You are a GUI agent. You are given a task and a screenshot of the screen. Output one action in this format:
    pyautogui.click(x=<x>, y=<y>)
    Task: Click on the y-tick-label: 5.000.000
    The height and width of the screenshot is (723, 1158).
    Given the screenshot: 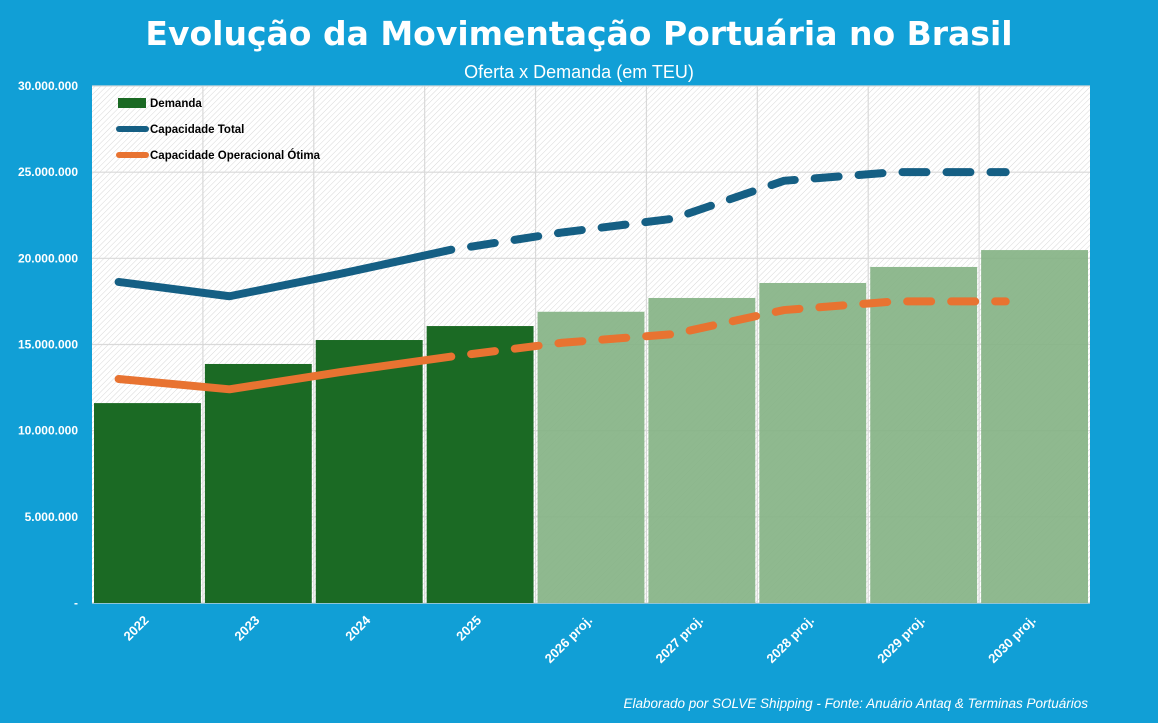 What is the action you would take?
    pyautogui.click(x=52, y=517)
    